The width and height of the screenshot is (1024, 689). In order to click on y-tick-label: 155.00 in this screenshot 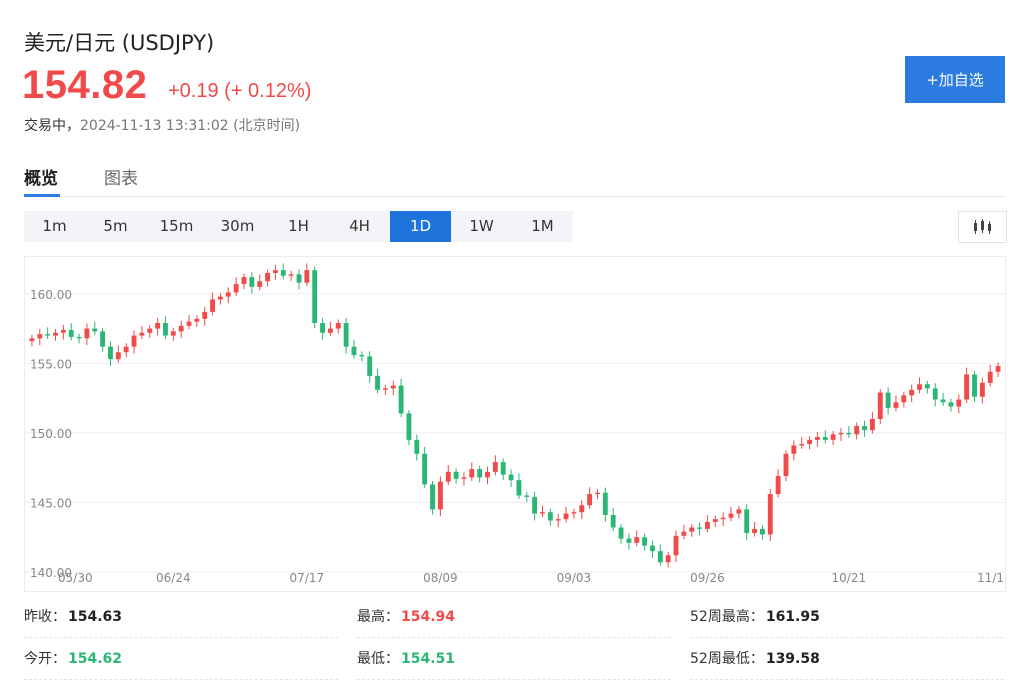, I will do `click(51, 364)`.